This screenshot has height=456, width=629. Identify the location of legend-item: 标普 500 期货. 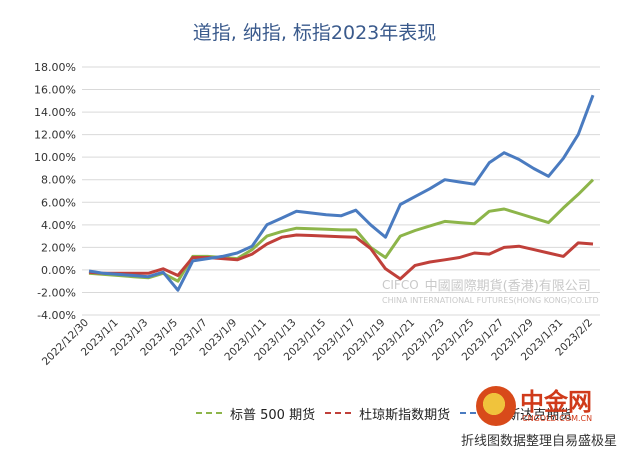
(255, 413).